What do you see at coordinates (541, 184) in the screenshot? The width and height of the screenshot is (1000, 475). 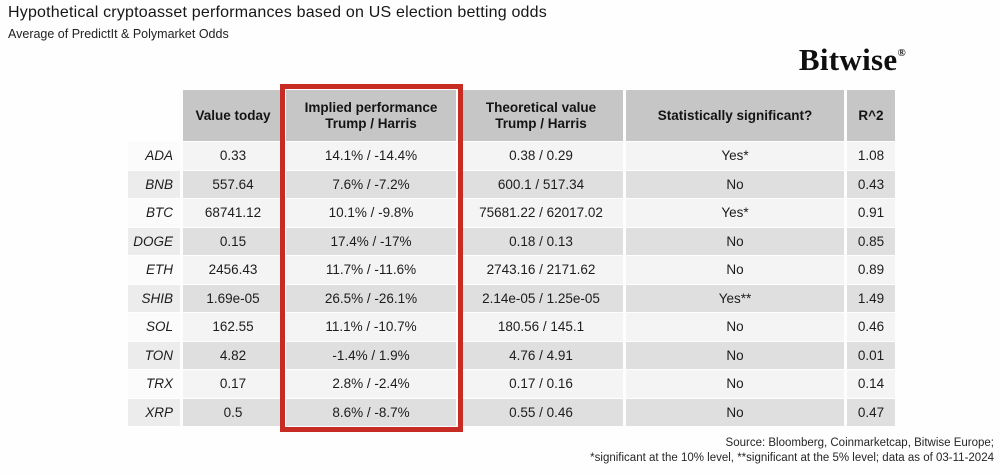 I see `theoretical-value-cell: 600.1 / 517.34` at bounding box center [541, 184].